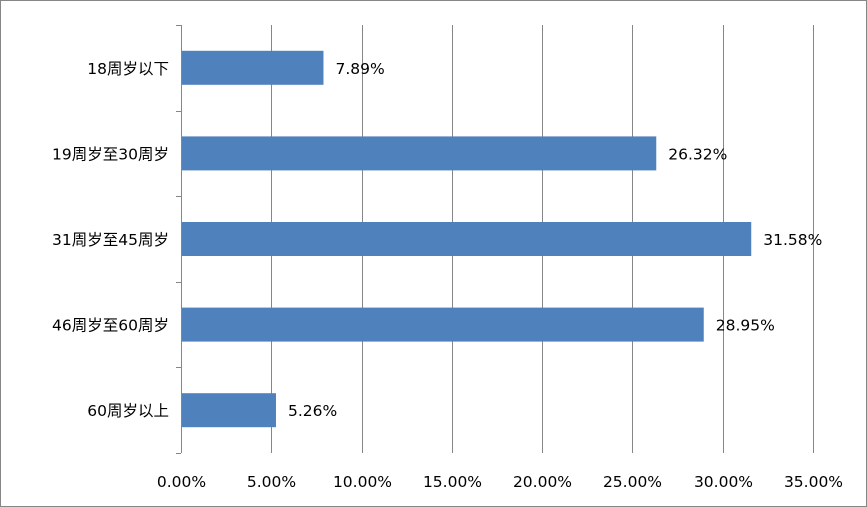 The image size is (867, 507). What do you see at coordinates (271, 482) in the screenshot?
I see `x-tick-label: 5.00%` at bounding box center [271, 482].